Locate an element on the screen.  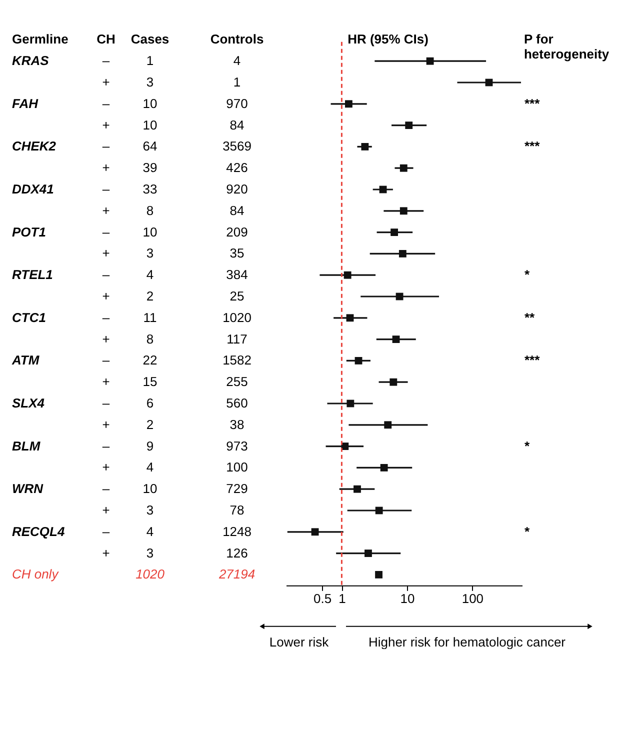
x-tick-label: 1 is located at coordinates (342, 598).